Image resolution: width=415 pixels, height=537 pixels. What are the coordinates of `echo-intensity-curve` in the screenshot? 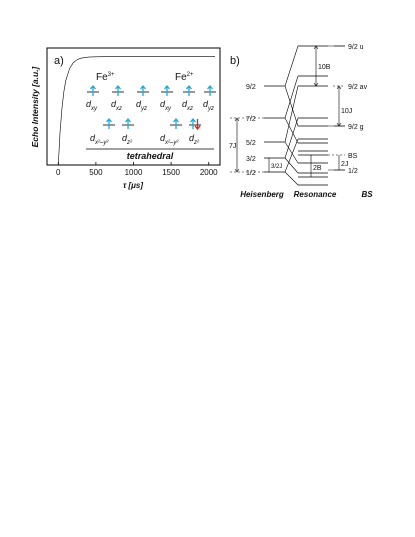 It's located at (136, 111).